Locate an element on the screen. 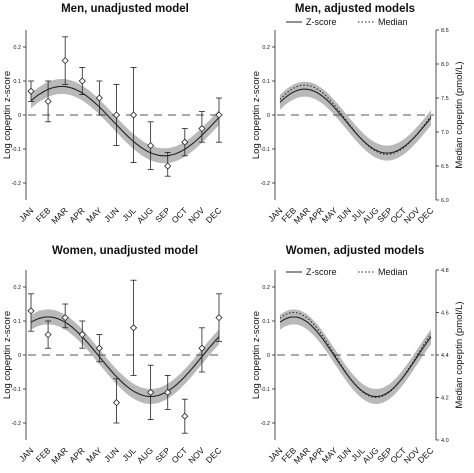 The height and width of the screenshot is (473, 474). month-label: MAY is located at coordinates (94, 455).